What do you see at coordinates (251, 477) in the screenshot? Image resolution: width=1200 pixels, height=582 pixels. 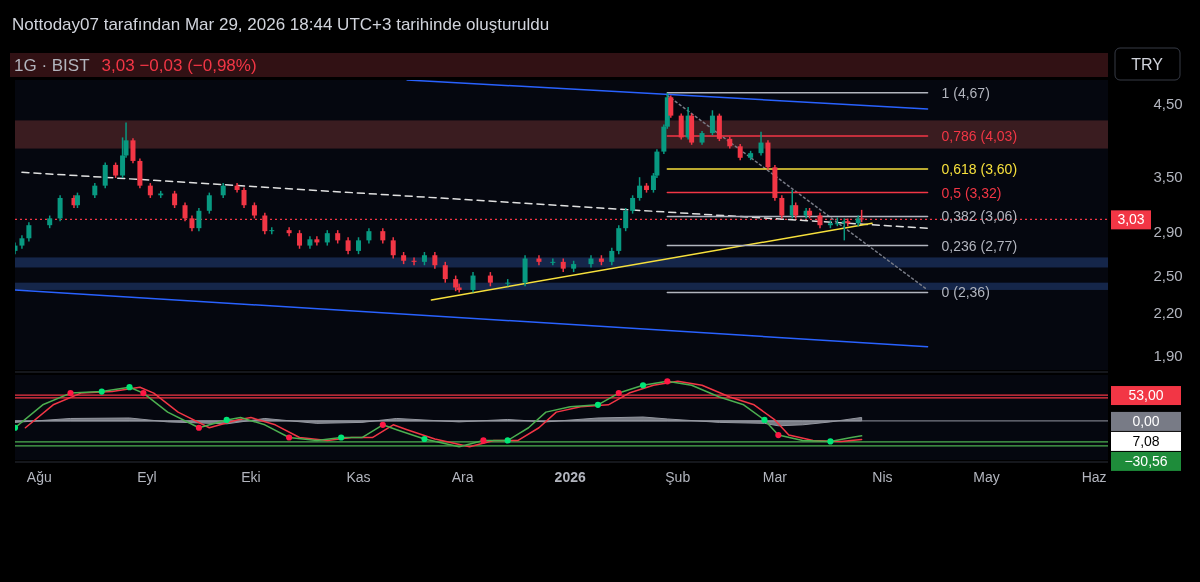 I see `x-tick-label: Eki` at bounding box center [251, 477].